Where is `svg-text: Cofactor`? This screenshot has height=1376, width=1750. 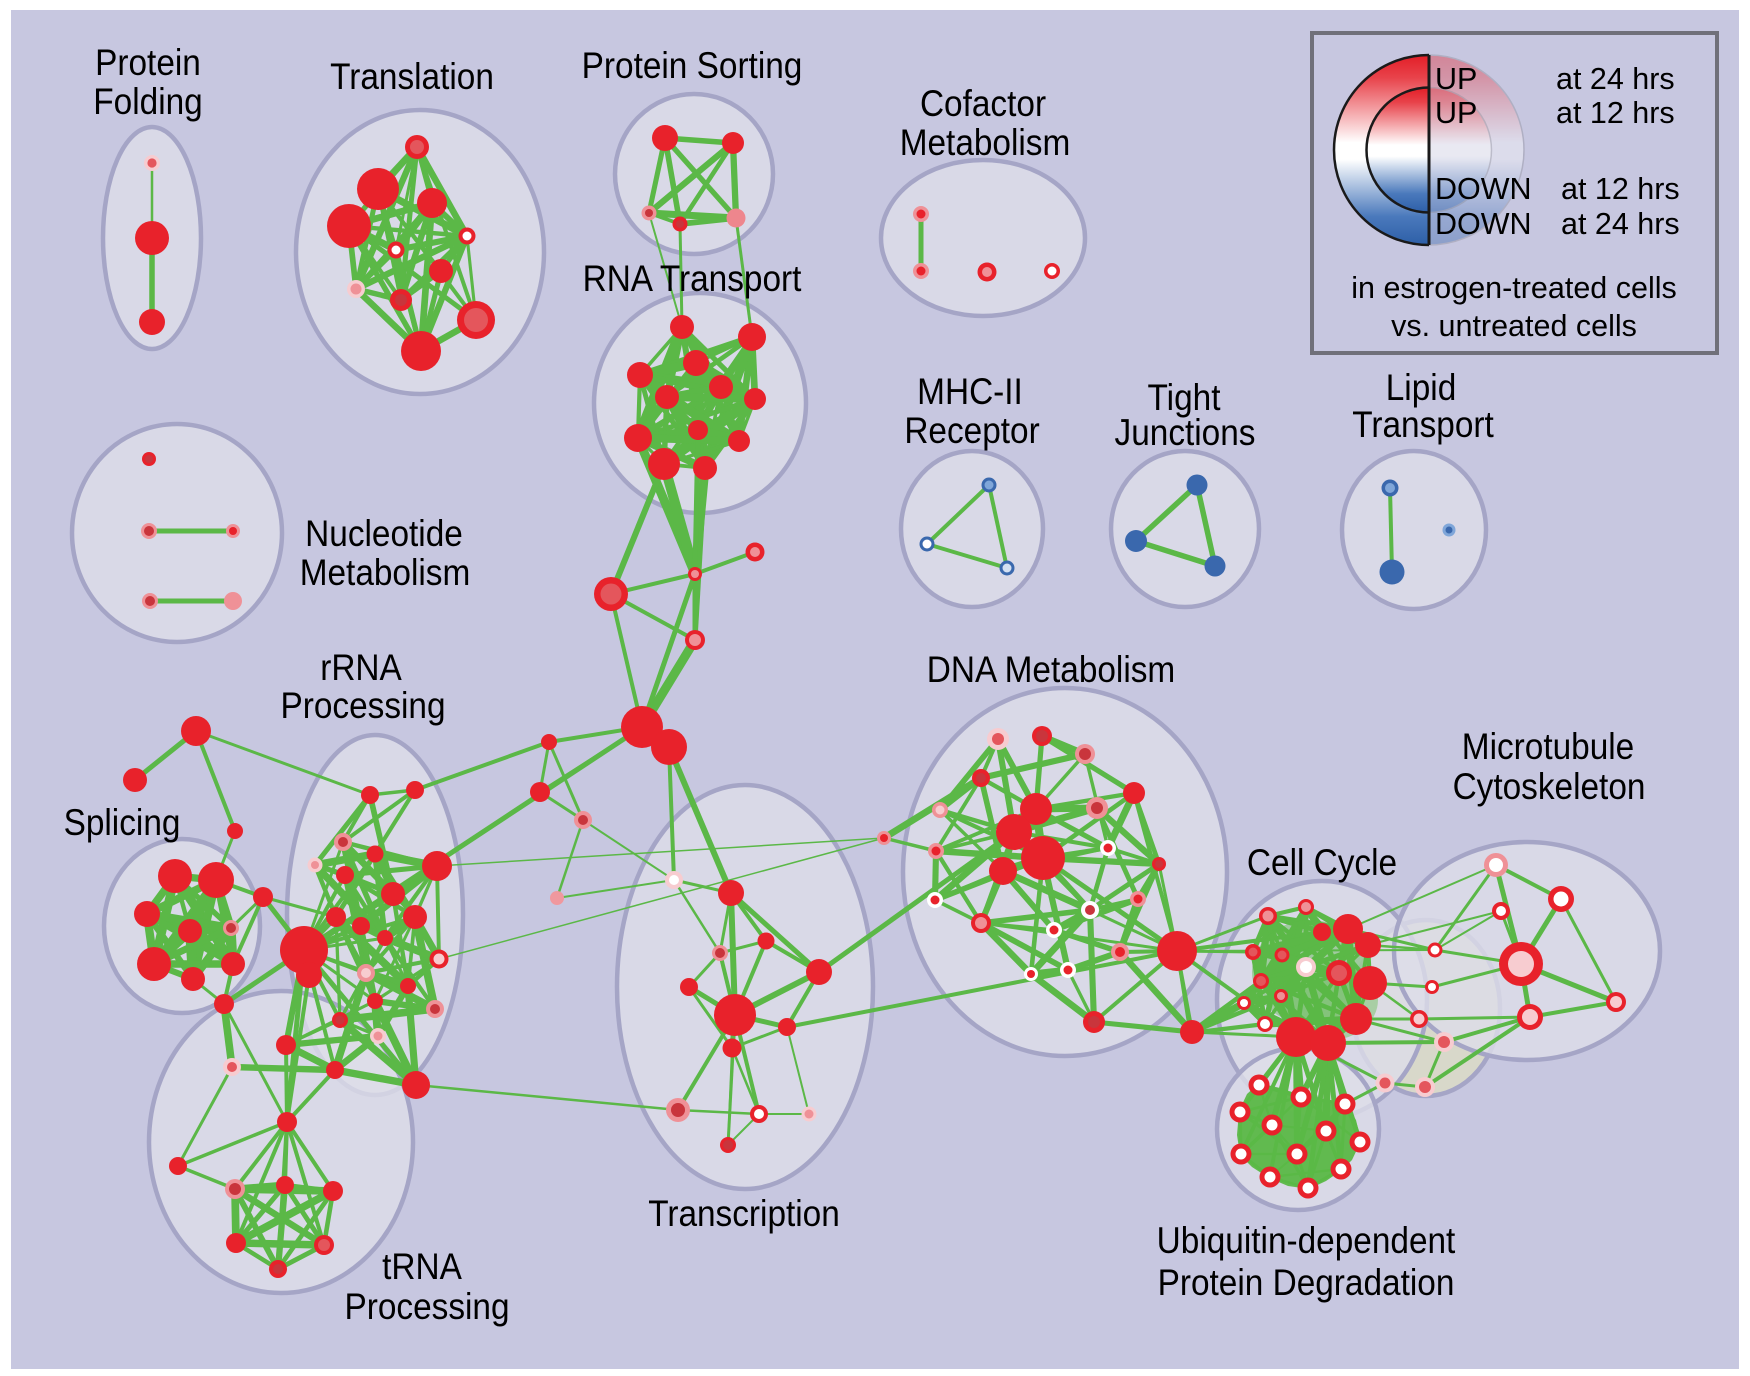 svg-text: Cofactor is located at coordinates (983, 103).